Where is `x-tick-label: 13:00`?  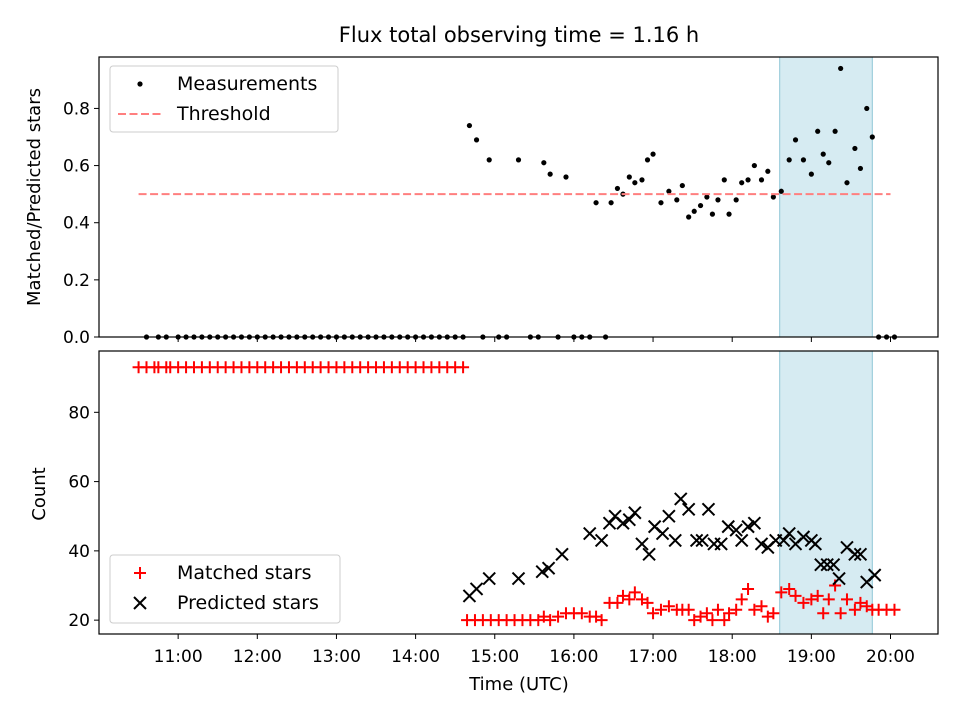
x-tick-label: 13:00 is located at coordinates (336, 657).